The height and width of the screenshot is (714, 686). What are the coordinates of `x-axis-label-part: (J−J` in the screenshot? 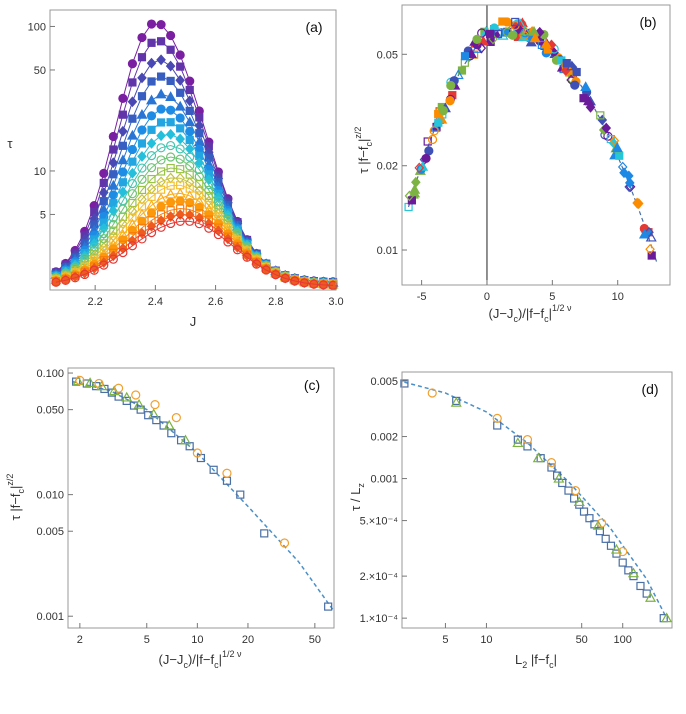 It's located at (171, 659).